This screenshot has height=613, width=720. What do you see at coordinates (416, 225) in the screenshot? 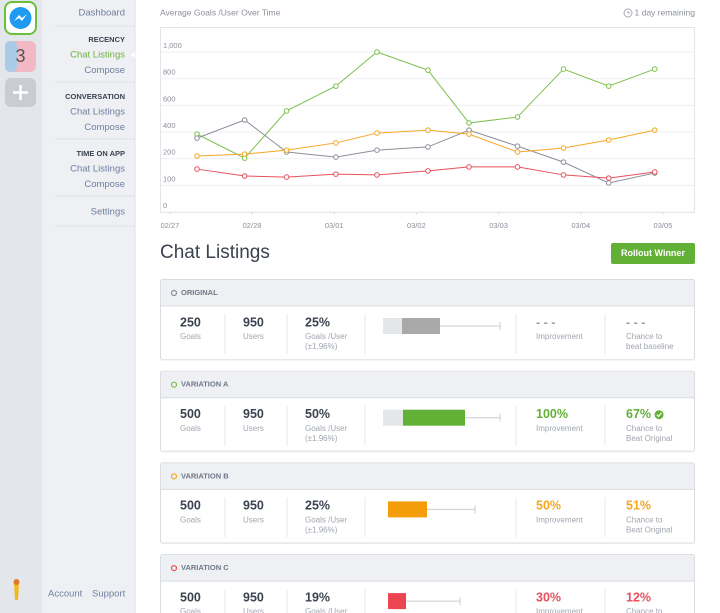
I see `x-tick-label: 03/02` at bounding box center [416, 225].